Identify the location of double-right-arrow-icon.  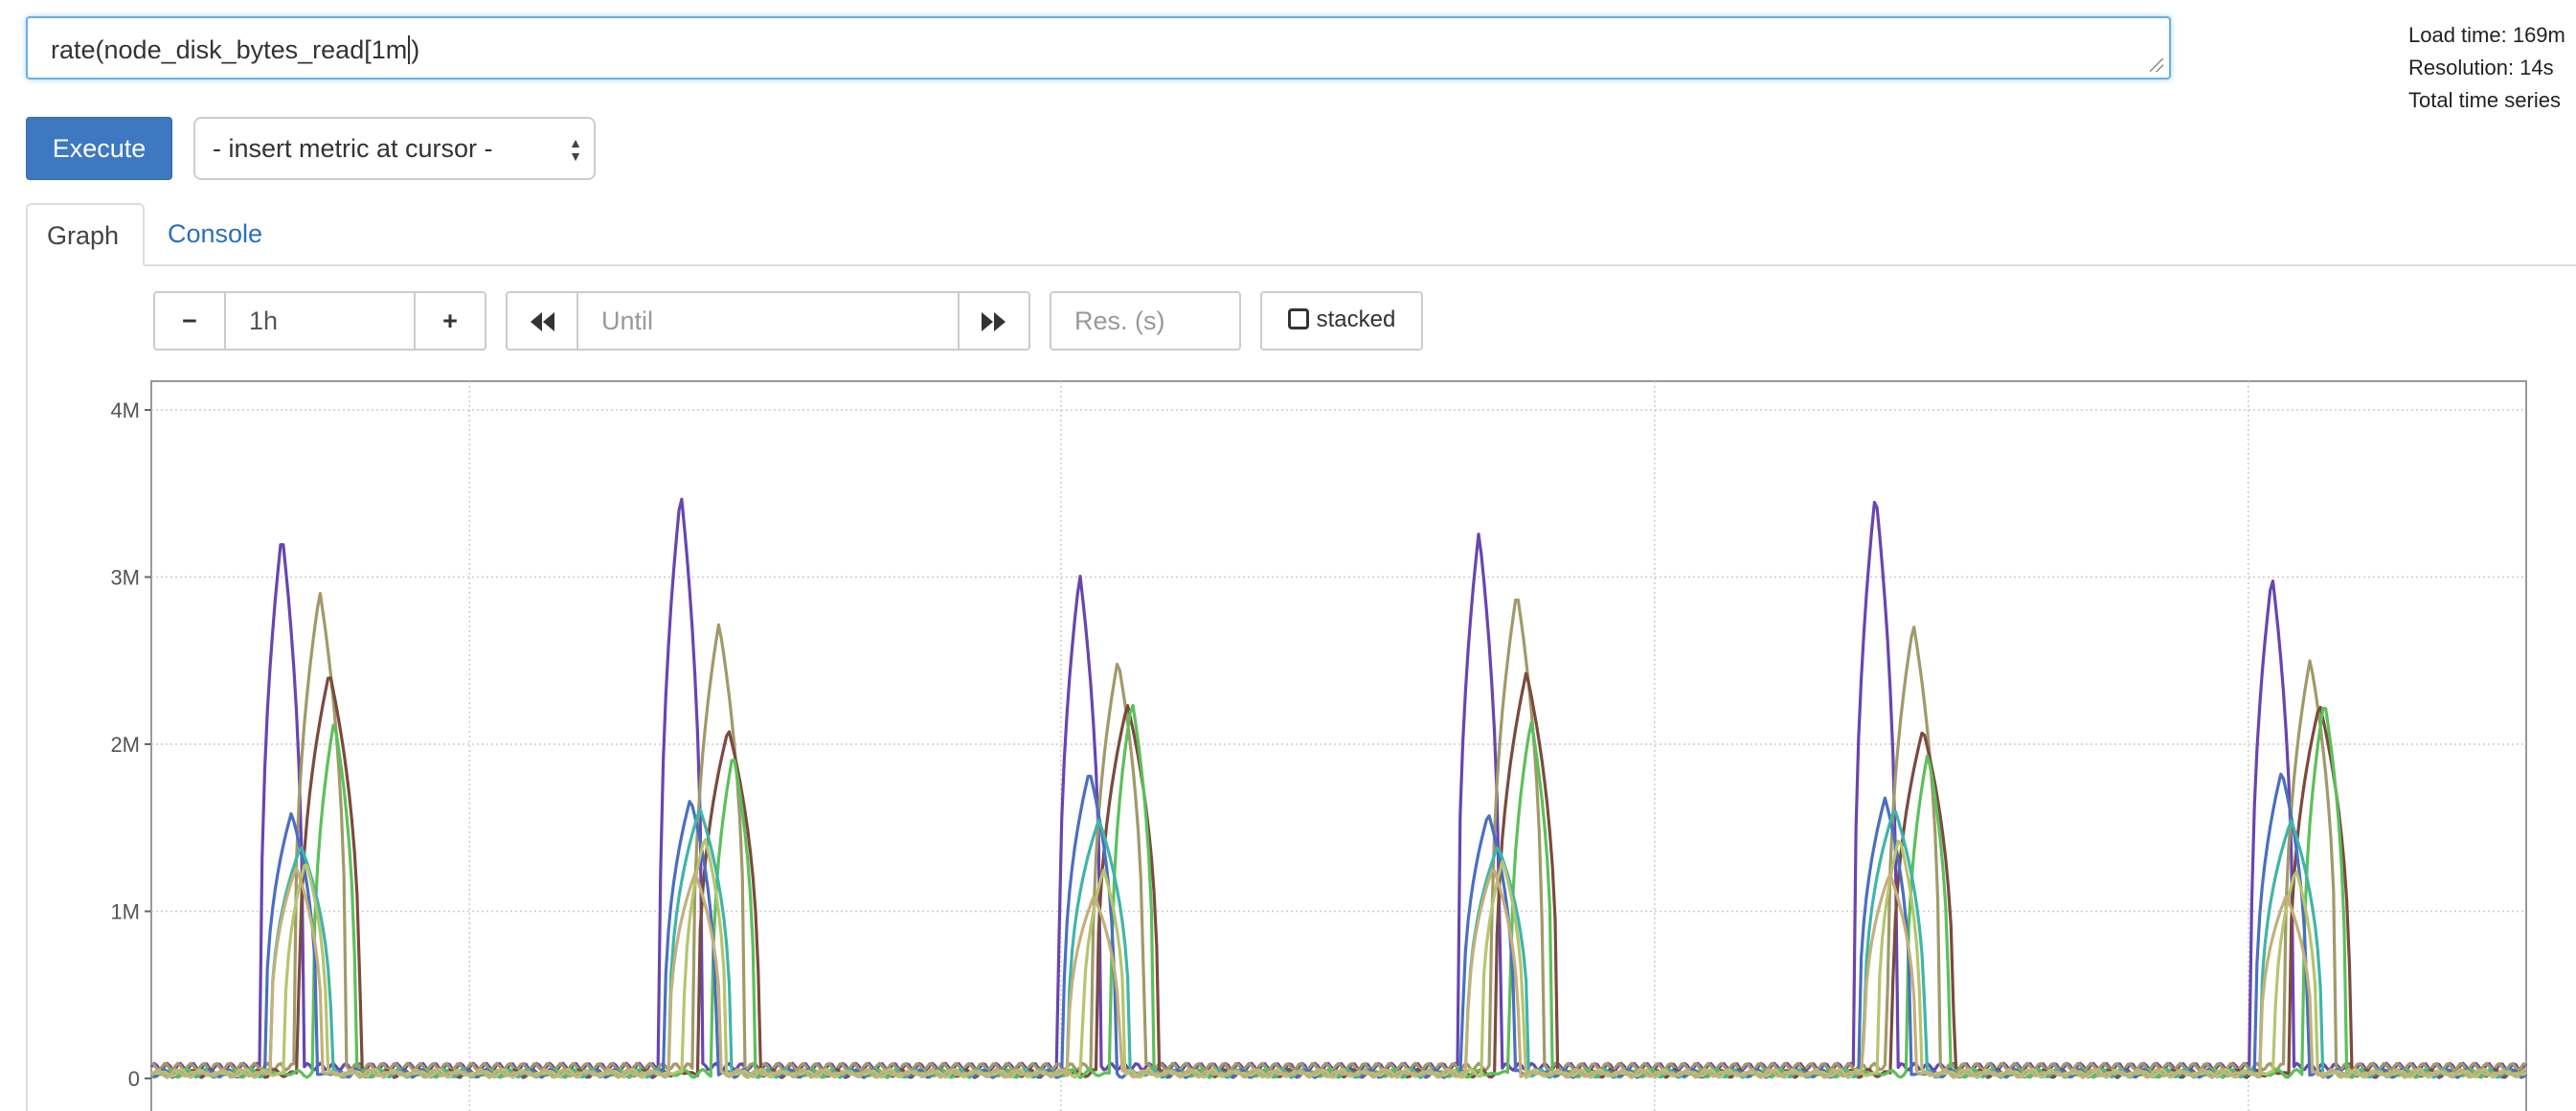
(994, 322).